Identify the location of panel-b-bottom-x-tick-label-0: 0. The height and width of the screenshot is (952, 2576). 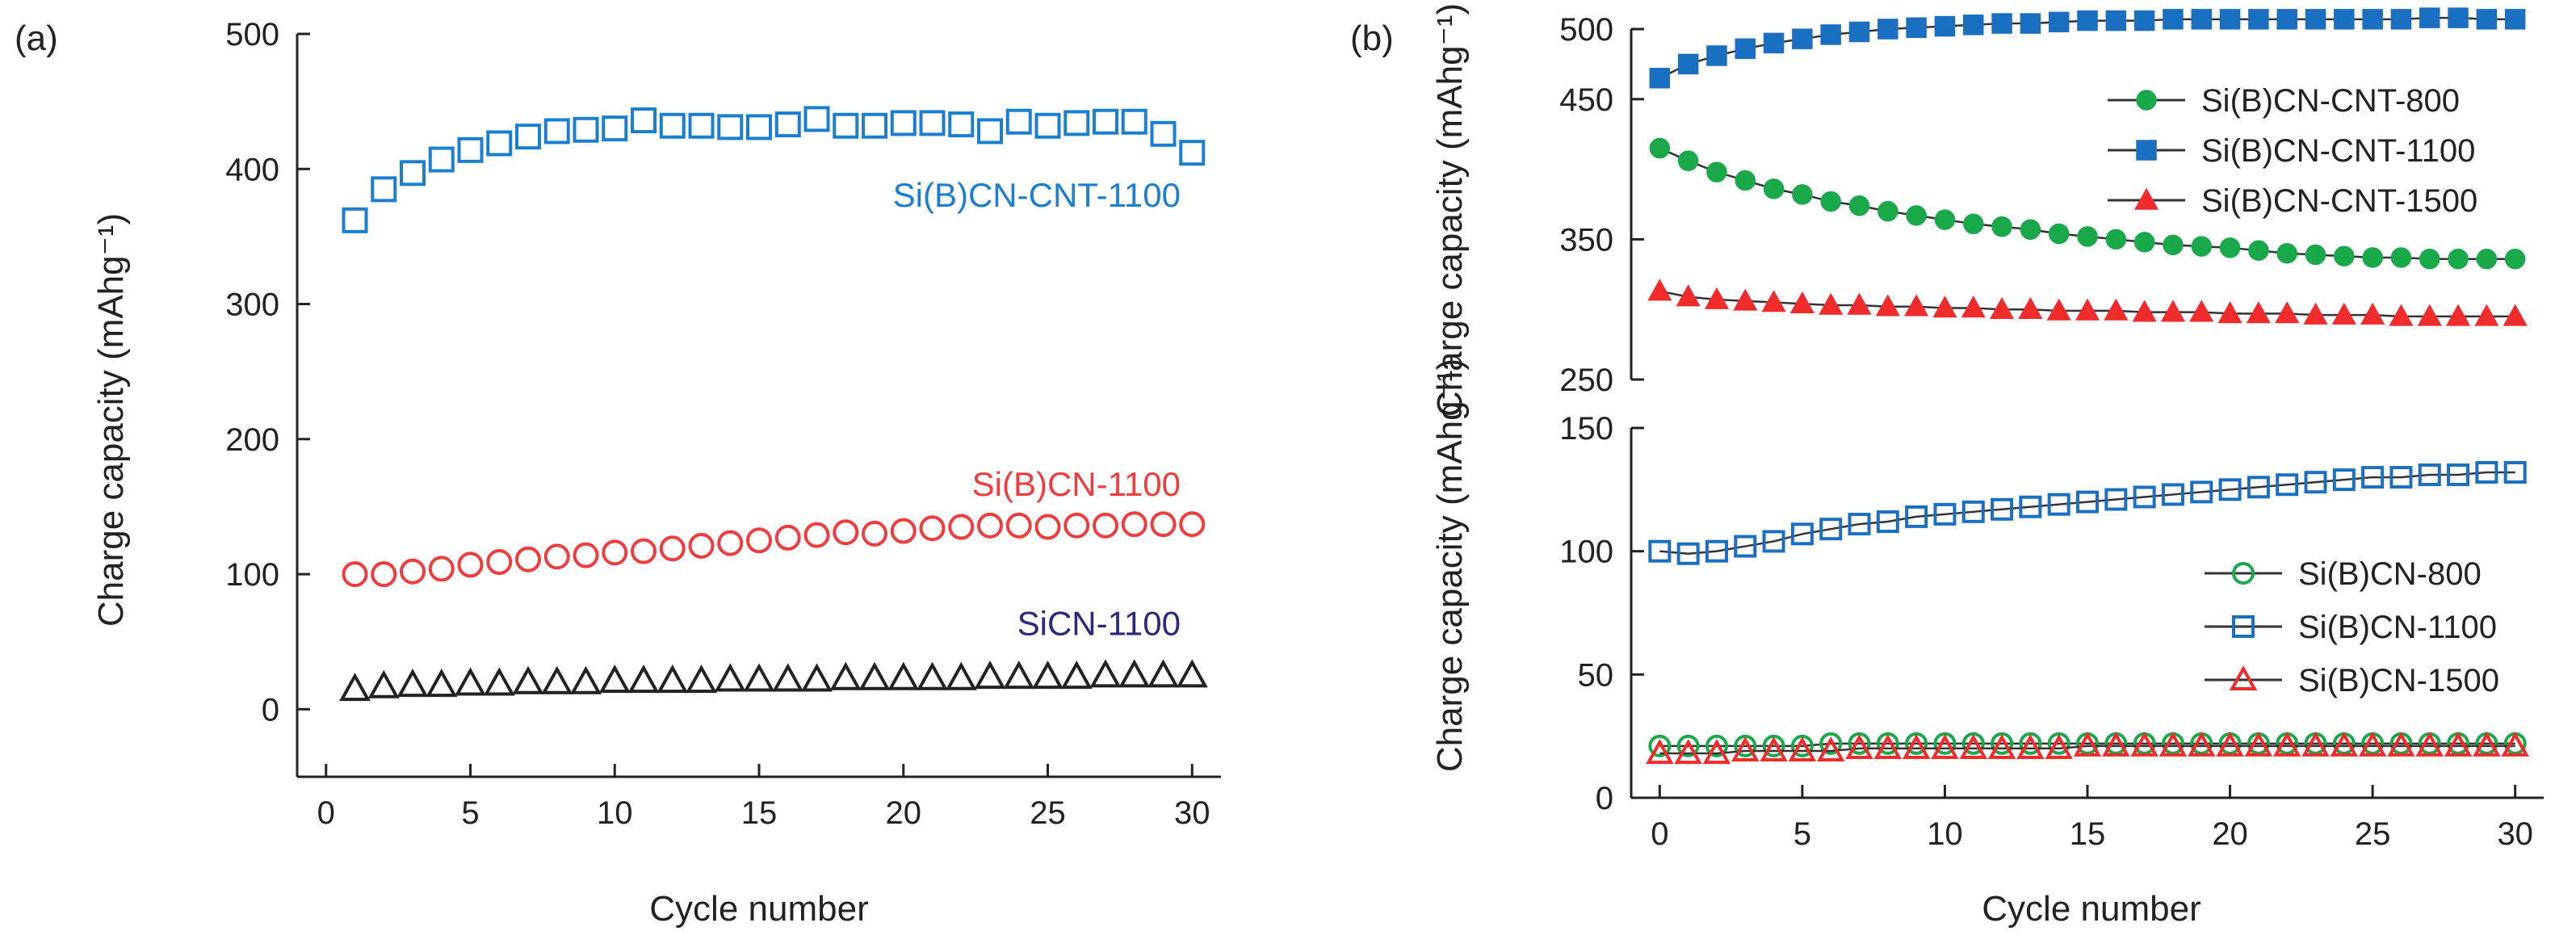
(1659, 834).